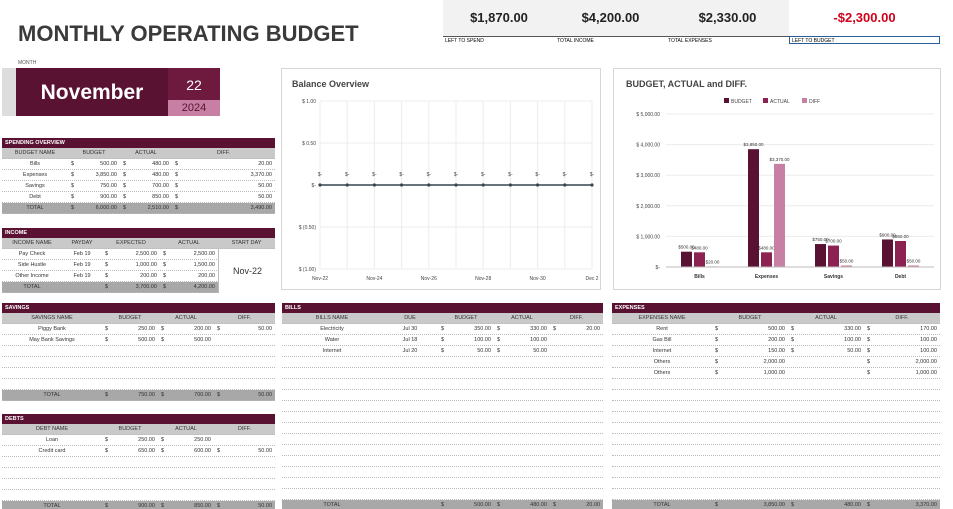 The image size is (953, 509). I want to click on money-cell: $2,000.00, so click(902, 362).